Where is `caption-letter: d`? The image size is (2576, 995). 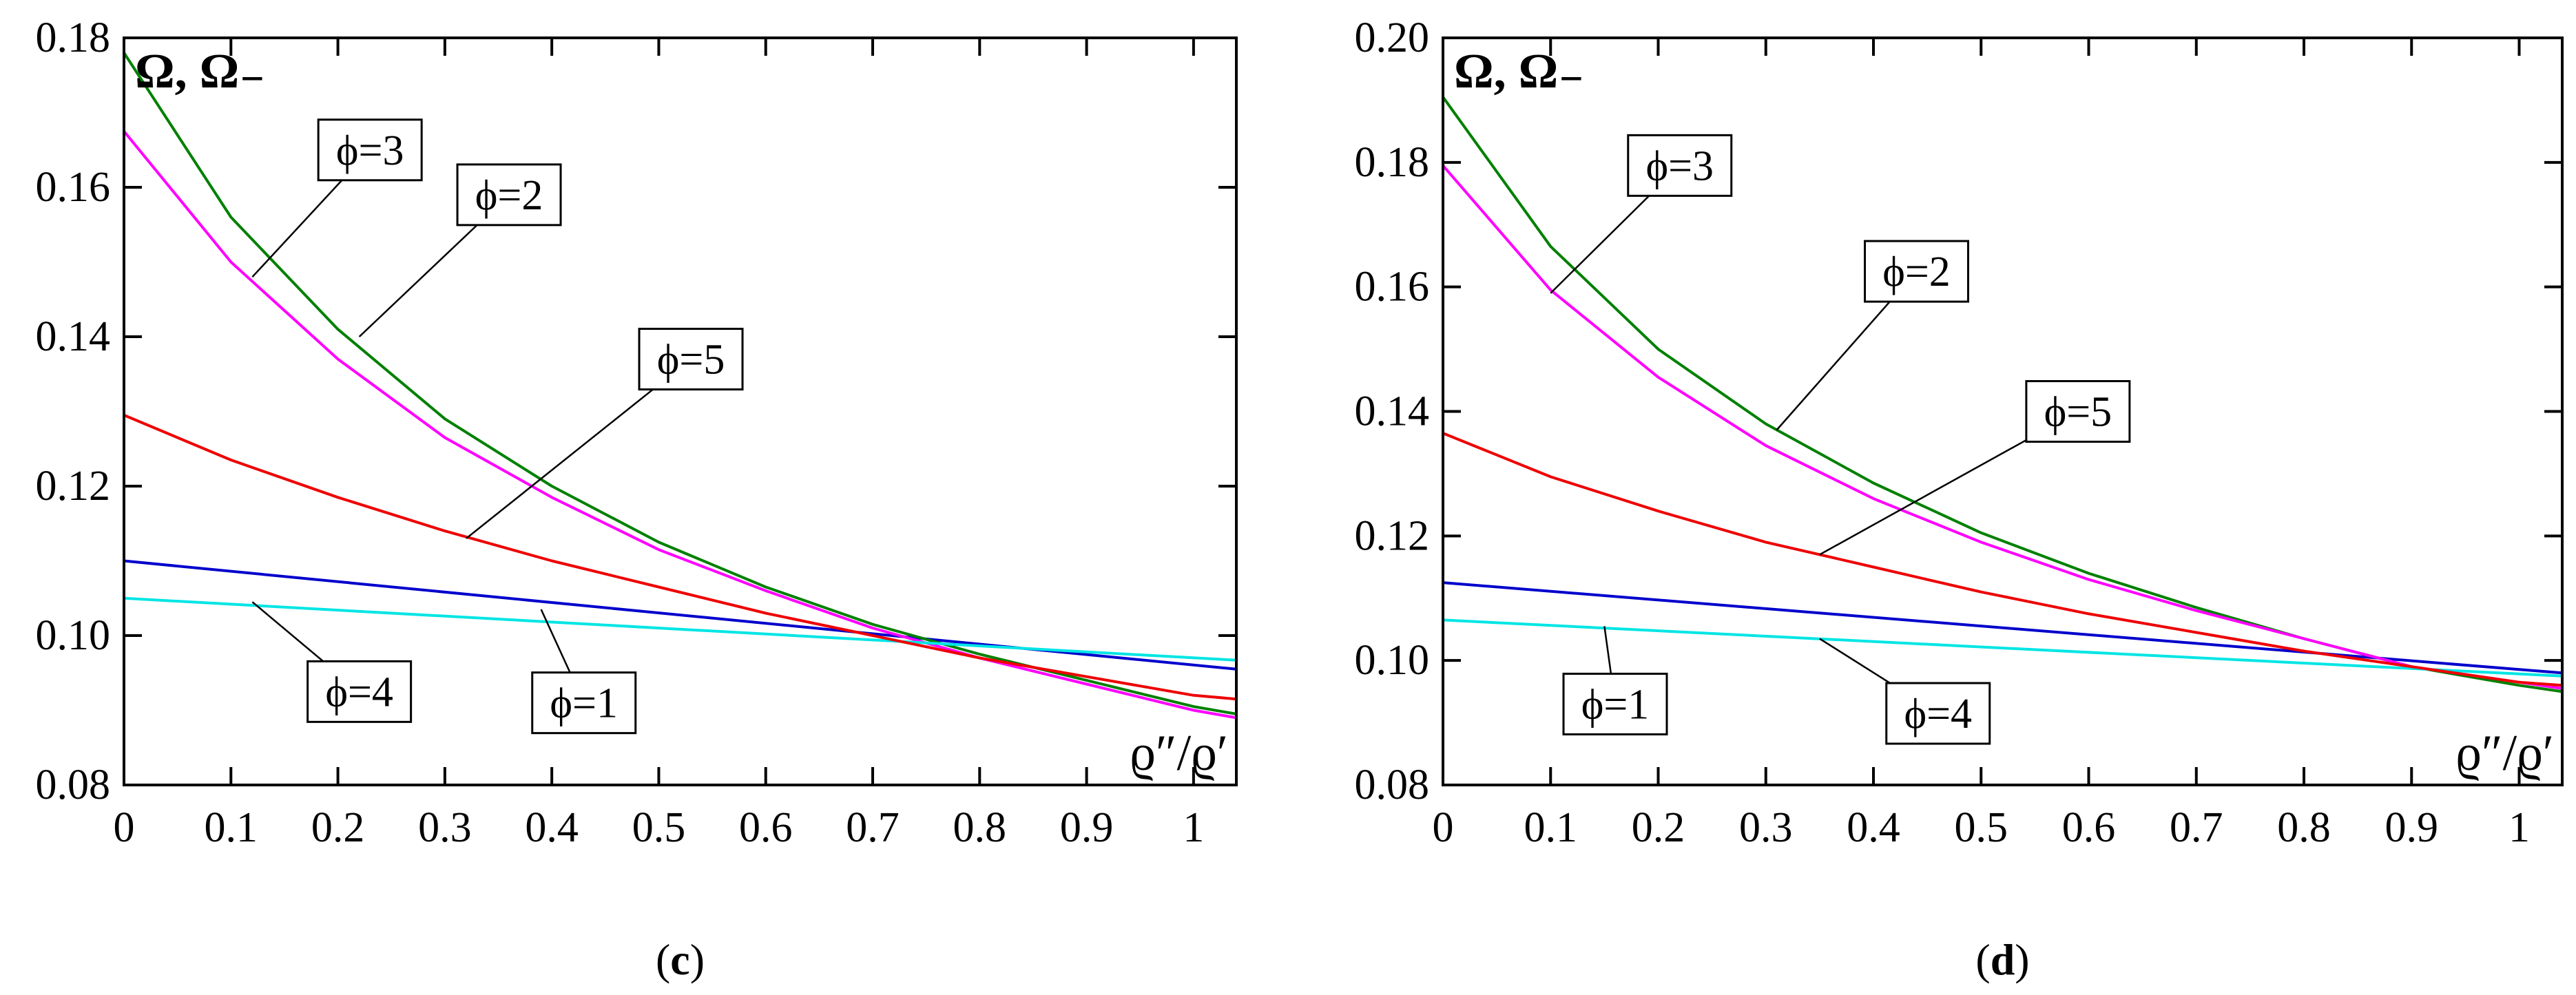 caption-letter: d is located at coordinates (2003, 959).